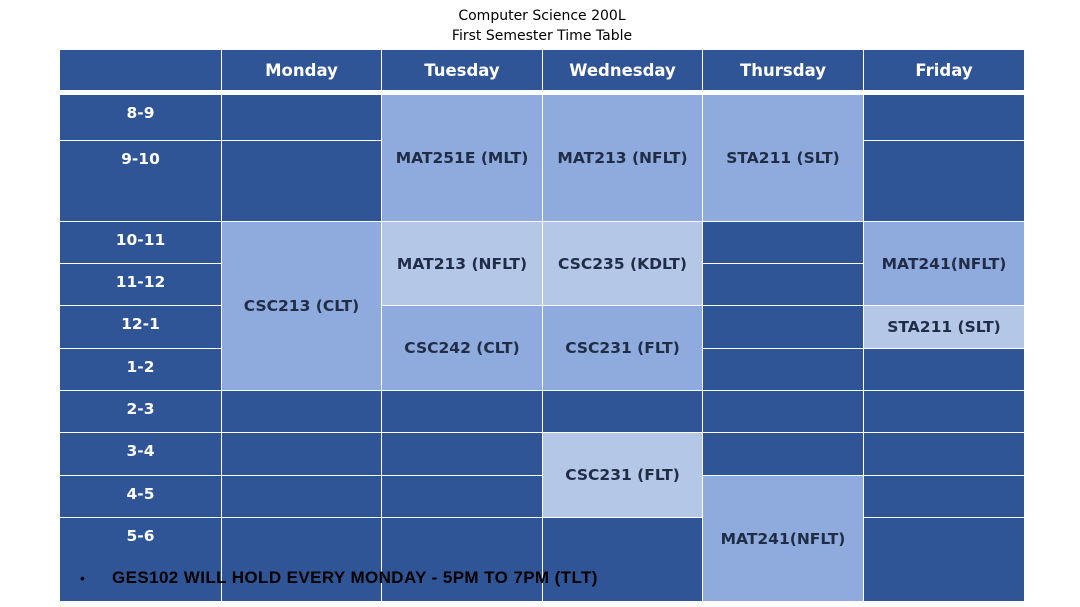  I want to click on header-corner, so click(140, 70).